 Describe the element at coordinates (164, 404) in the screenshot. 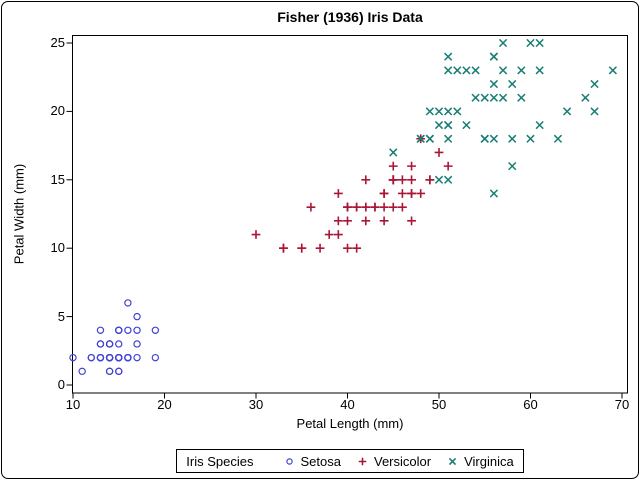

I see `x-tick-label: 20` at that location.